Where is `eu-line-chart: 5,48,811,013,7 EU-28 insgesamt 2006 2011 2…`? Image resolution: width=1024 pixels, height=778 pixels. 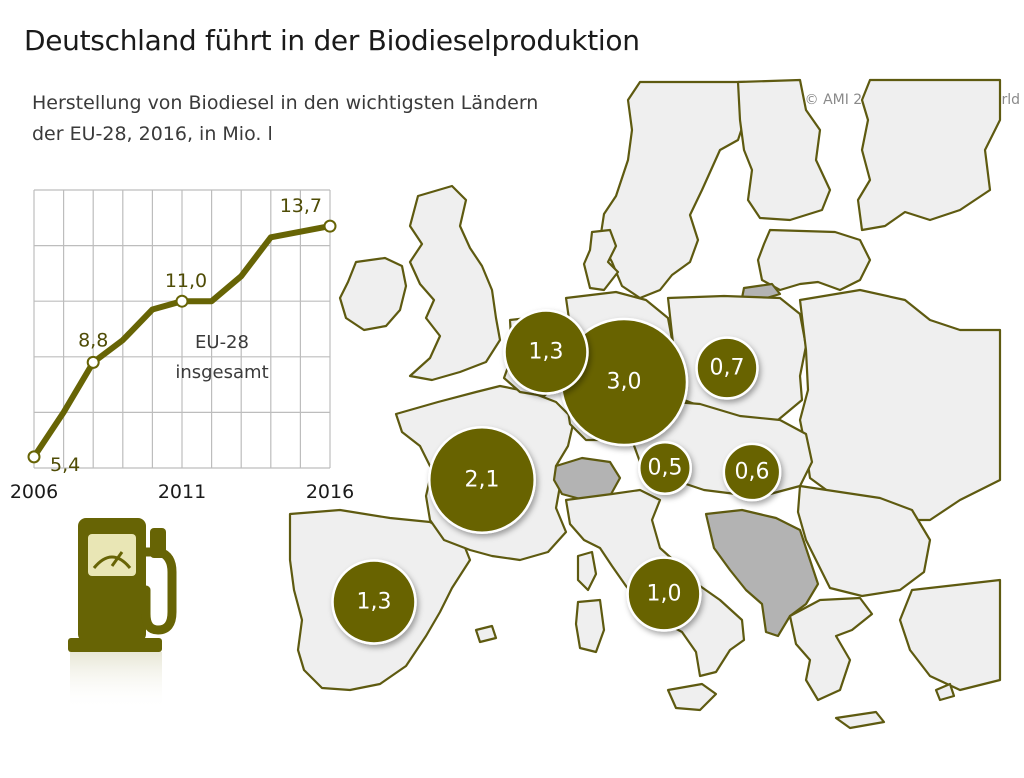 eu-line-chart: 5,48,811,013,7 EU-28 insgesamt 2006 2011 2… is located at coordinates (182, 346).